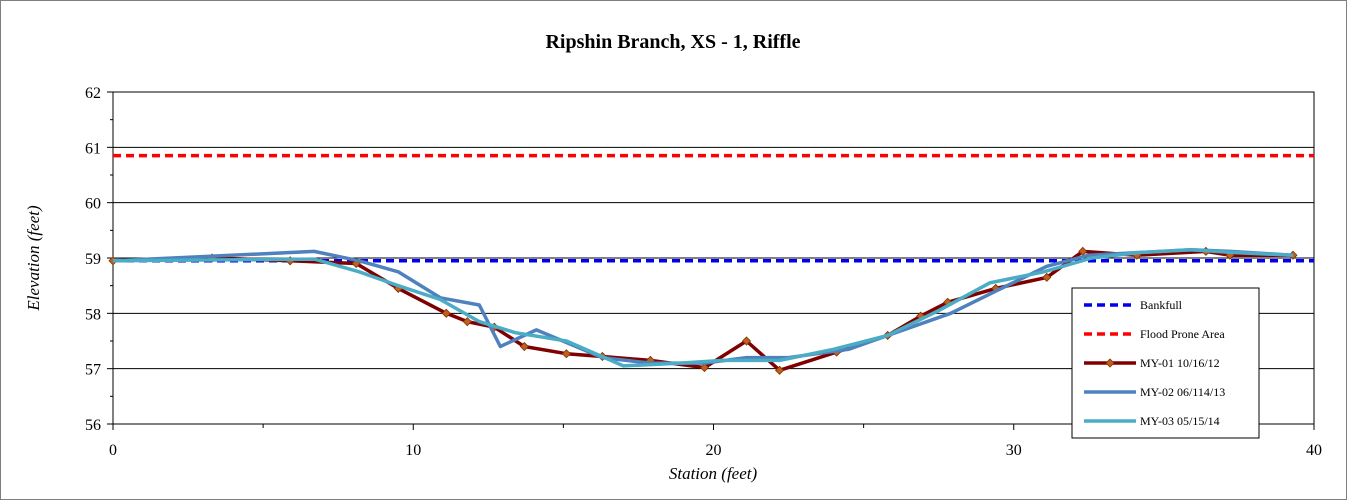 This screenshot has width=1347, height=504. What do you see at coordinates (413, 450) in the screenshot?
I see `x-tick-label: 10` at bounding box center [413, 450].